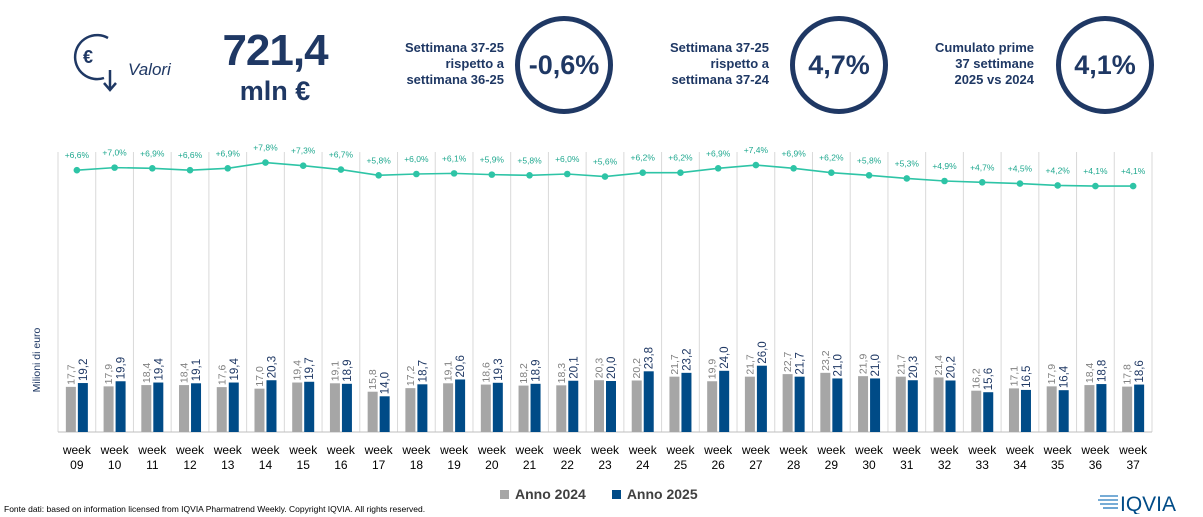 This screenshot has width=1203, height=517. I want to click on growth-label: +6,9%, so click(152, 153).